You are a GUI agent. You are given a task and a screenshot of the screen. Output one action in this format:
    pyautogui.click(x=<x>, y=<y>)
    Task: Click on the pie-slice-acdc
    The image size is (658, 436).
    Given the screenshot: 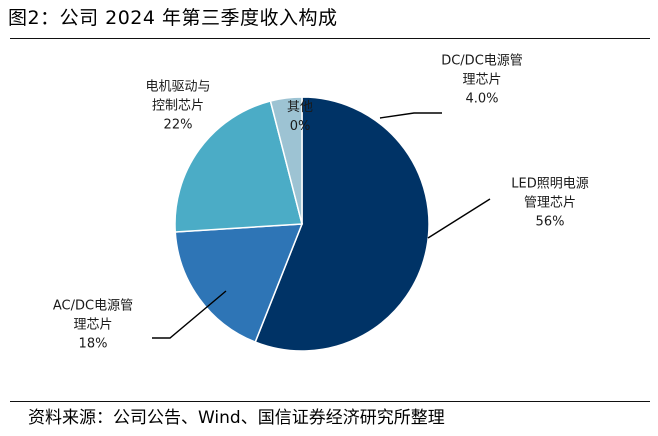 What is the action you would take?
    pyautogui.click(x=239, y=283)
    